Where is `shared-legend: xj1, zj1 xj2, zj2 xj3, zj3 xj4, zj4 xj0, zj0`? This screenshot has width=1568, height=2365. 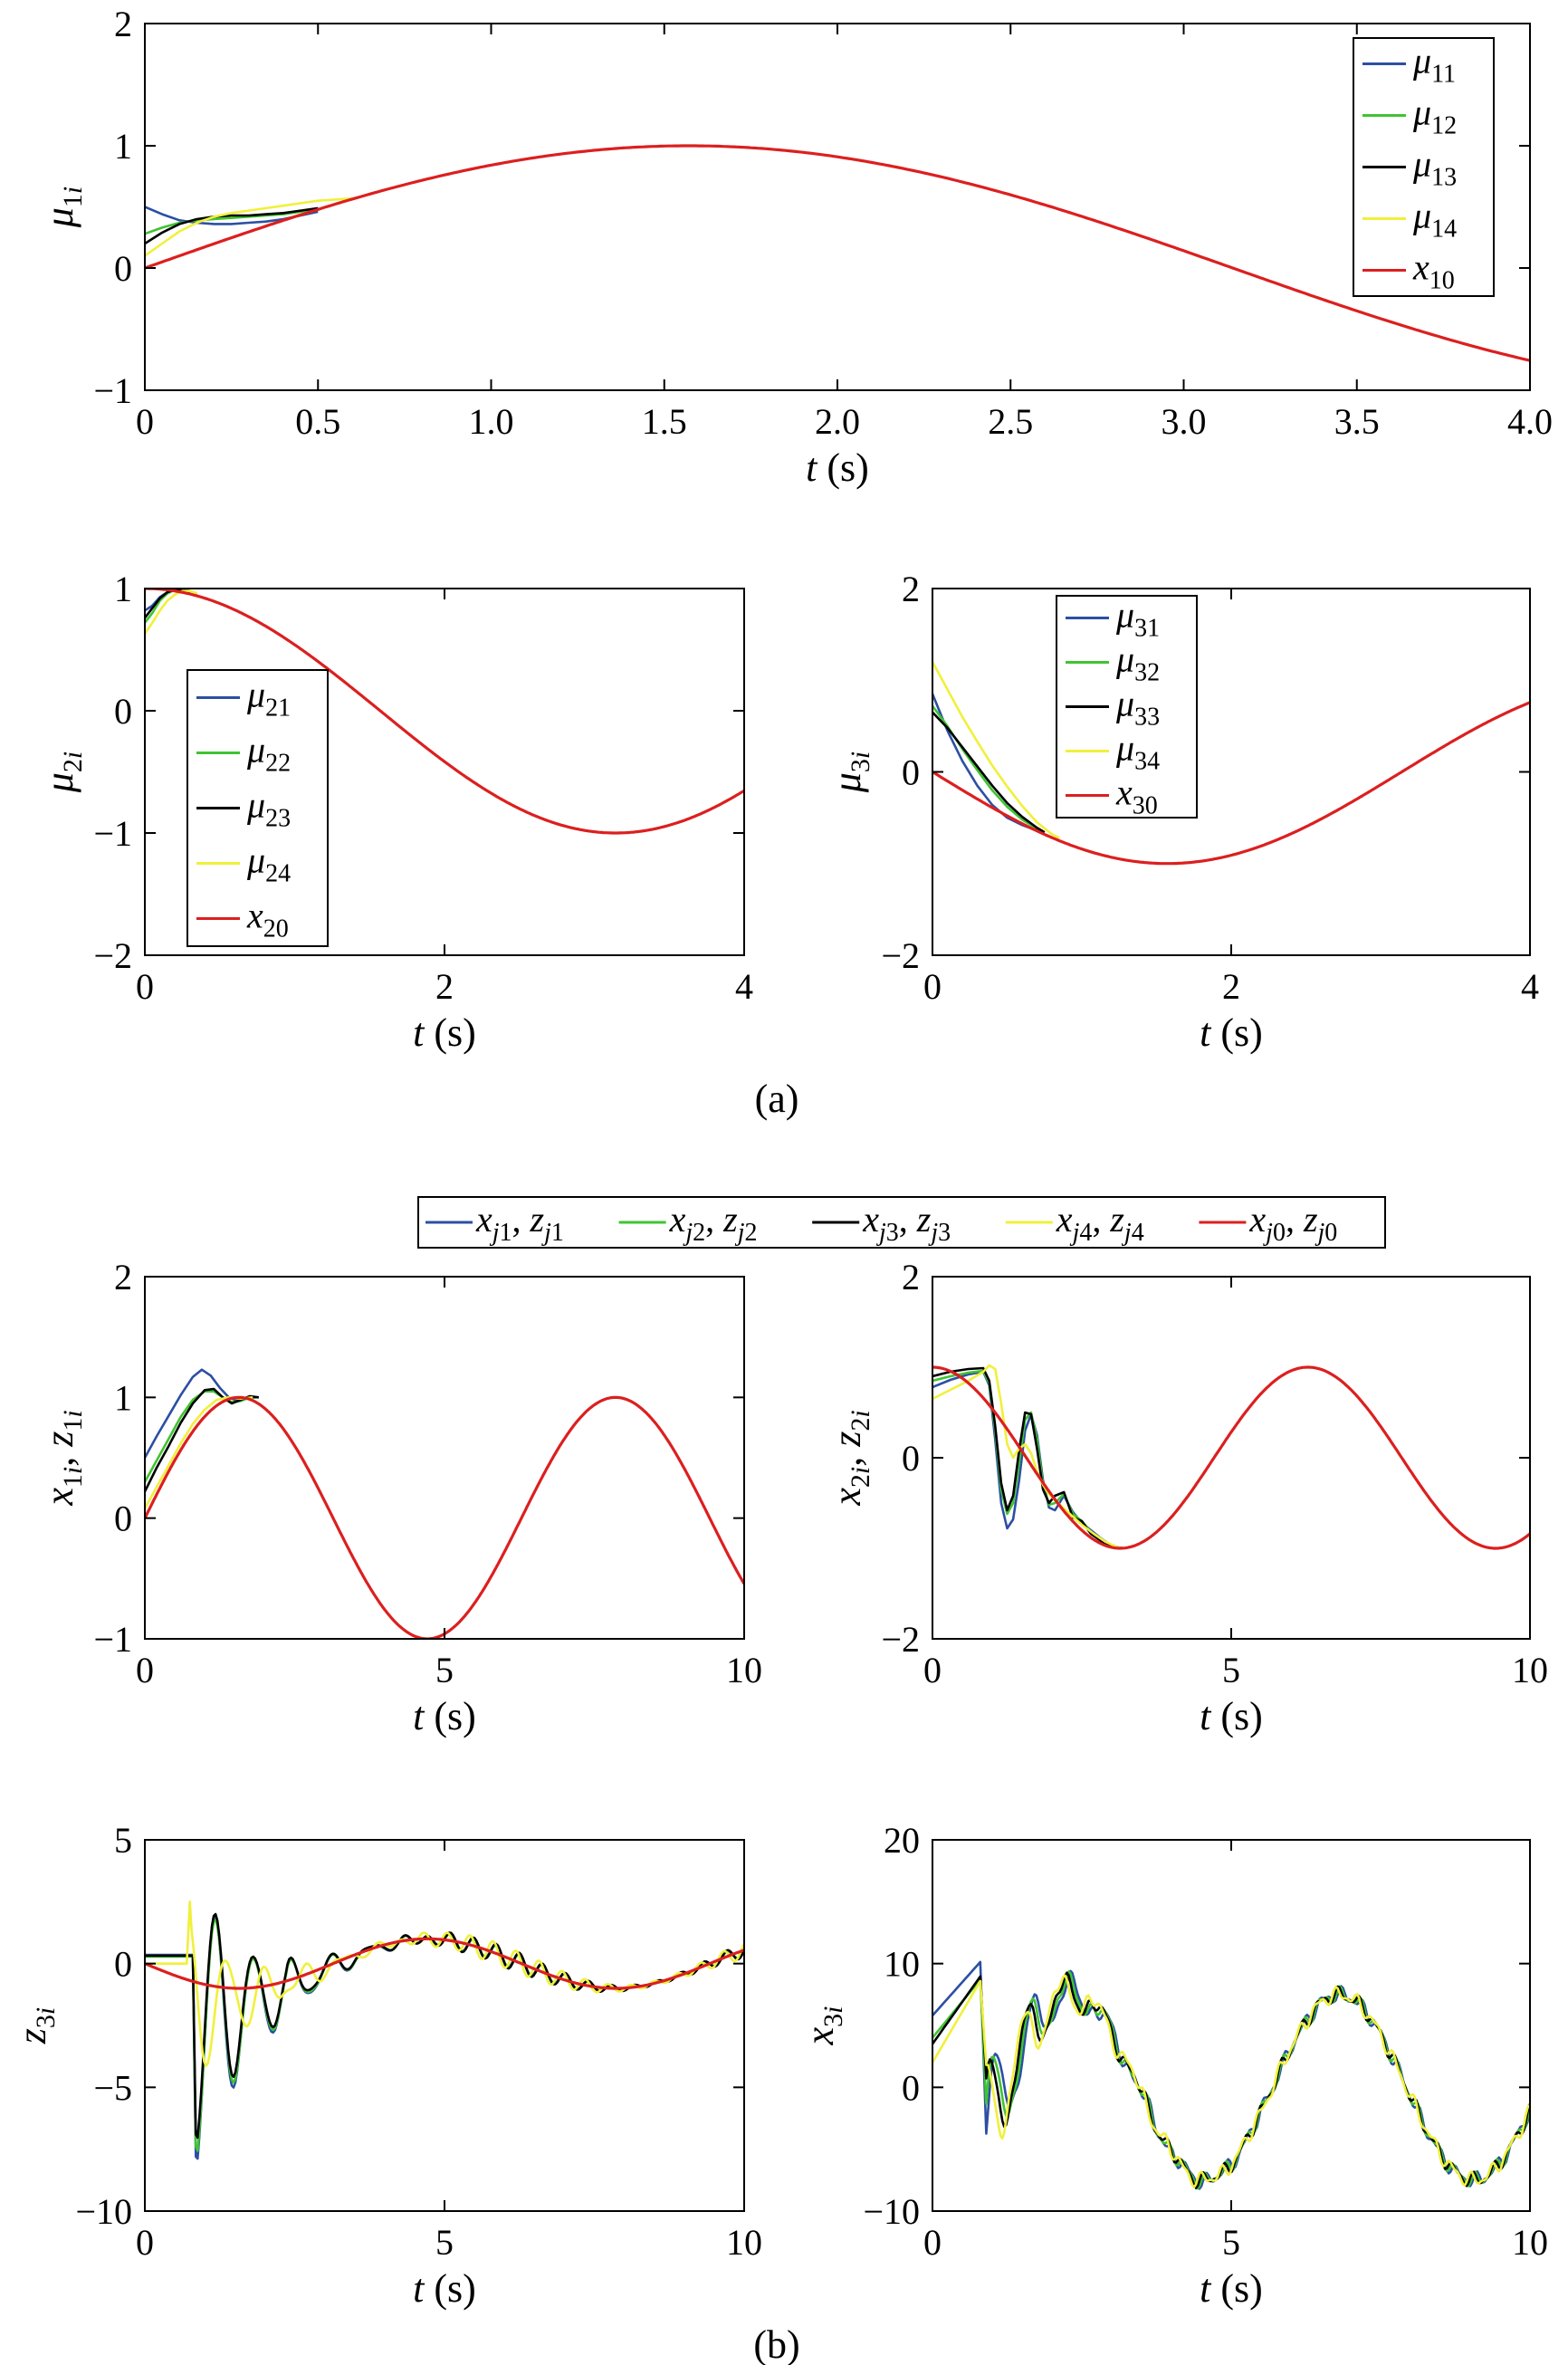 shared-legend: xj1, zj1 xj2, zj2 xj3, zj3 xj4, zj4 xj0, zj0 is located at coordinates (901, 1222).